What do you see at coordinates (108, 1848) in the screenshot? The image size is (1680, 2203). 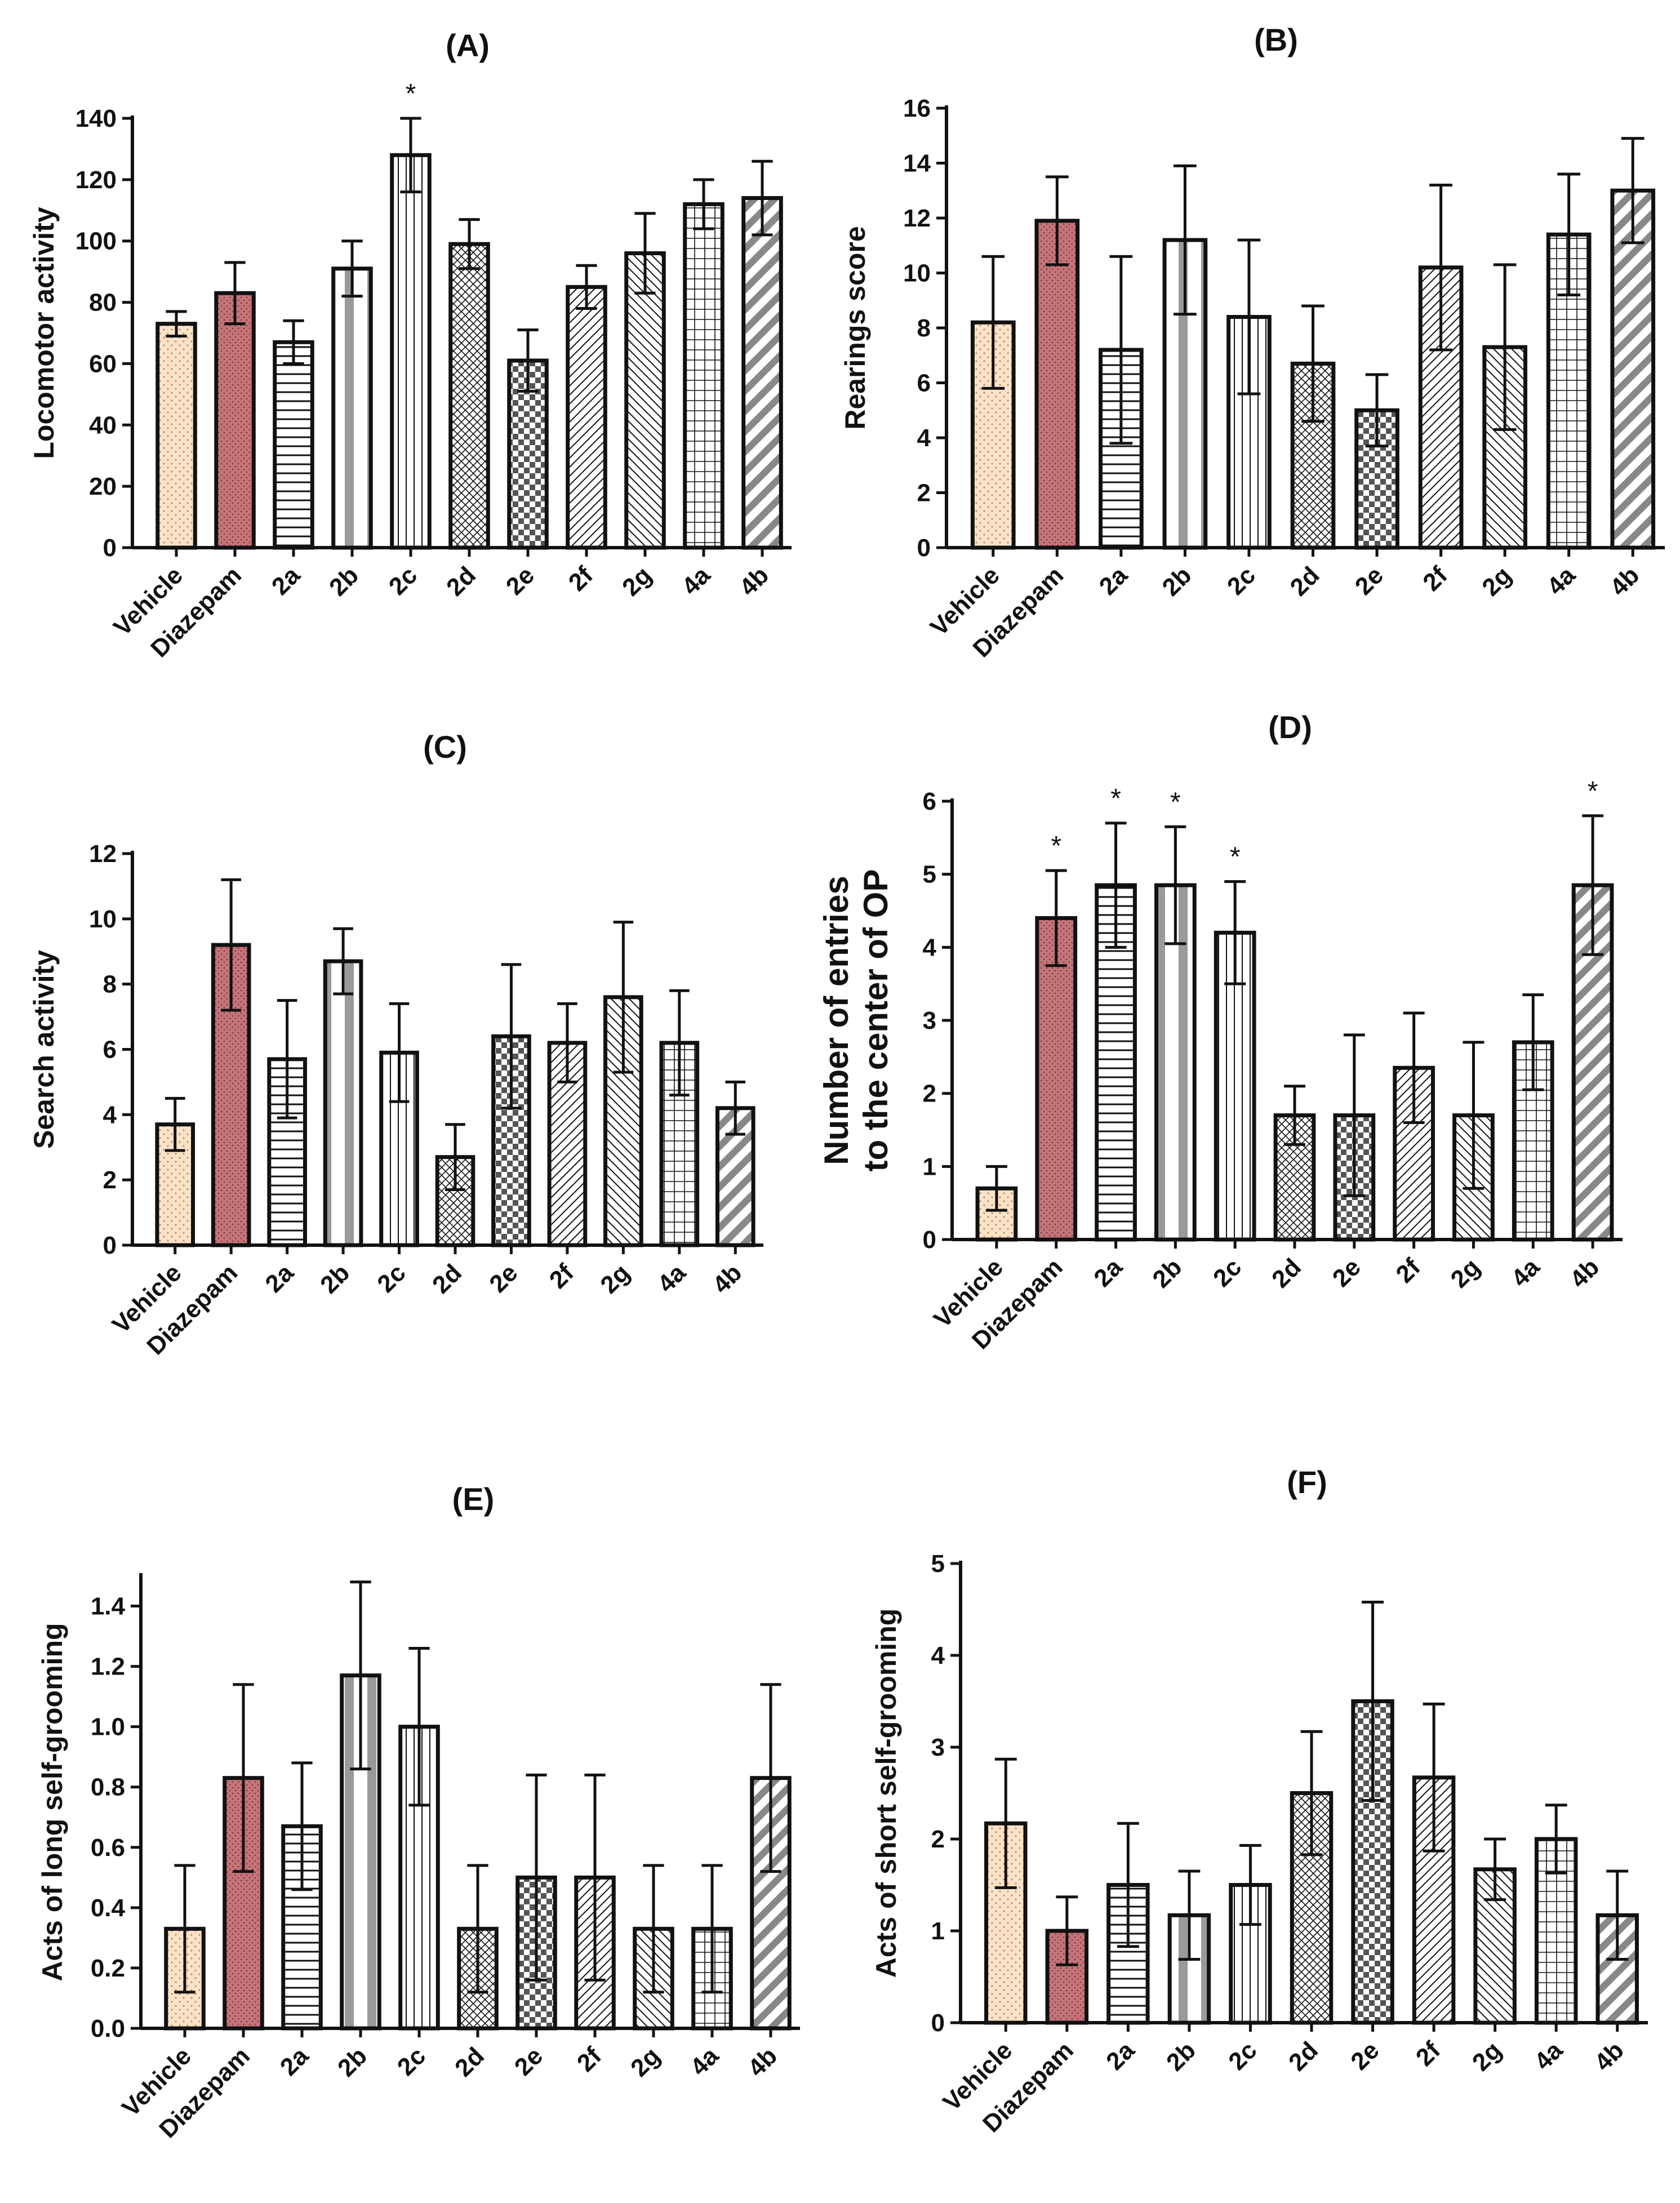 I see `y-tick-label: 0.6` at bounding box center [108, 1848].